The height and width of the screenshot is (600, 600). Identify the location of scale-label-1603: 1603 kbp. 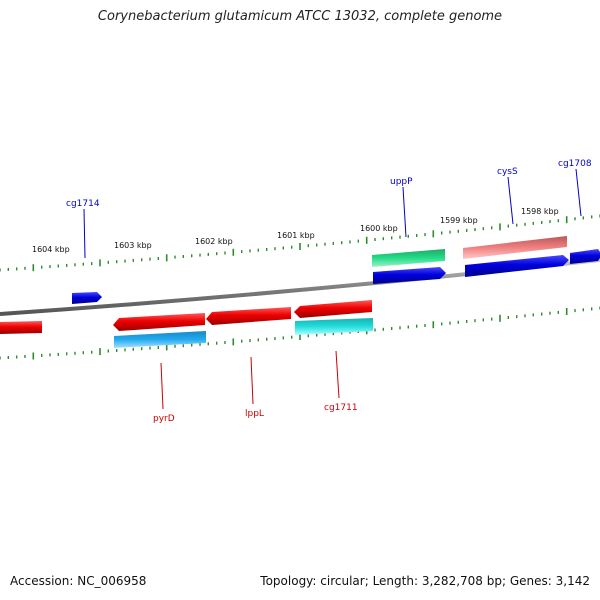
(133, 245).